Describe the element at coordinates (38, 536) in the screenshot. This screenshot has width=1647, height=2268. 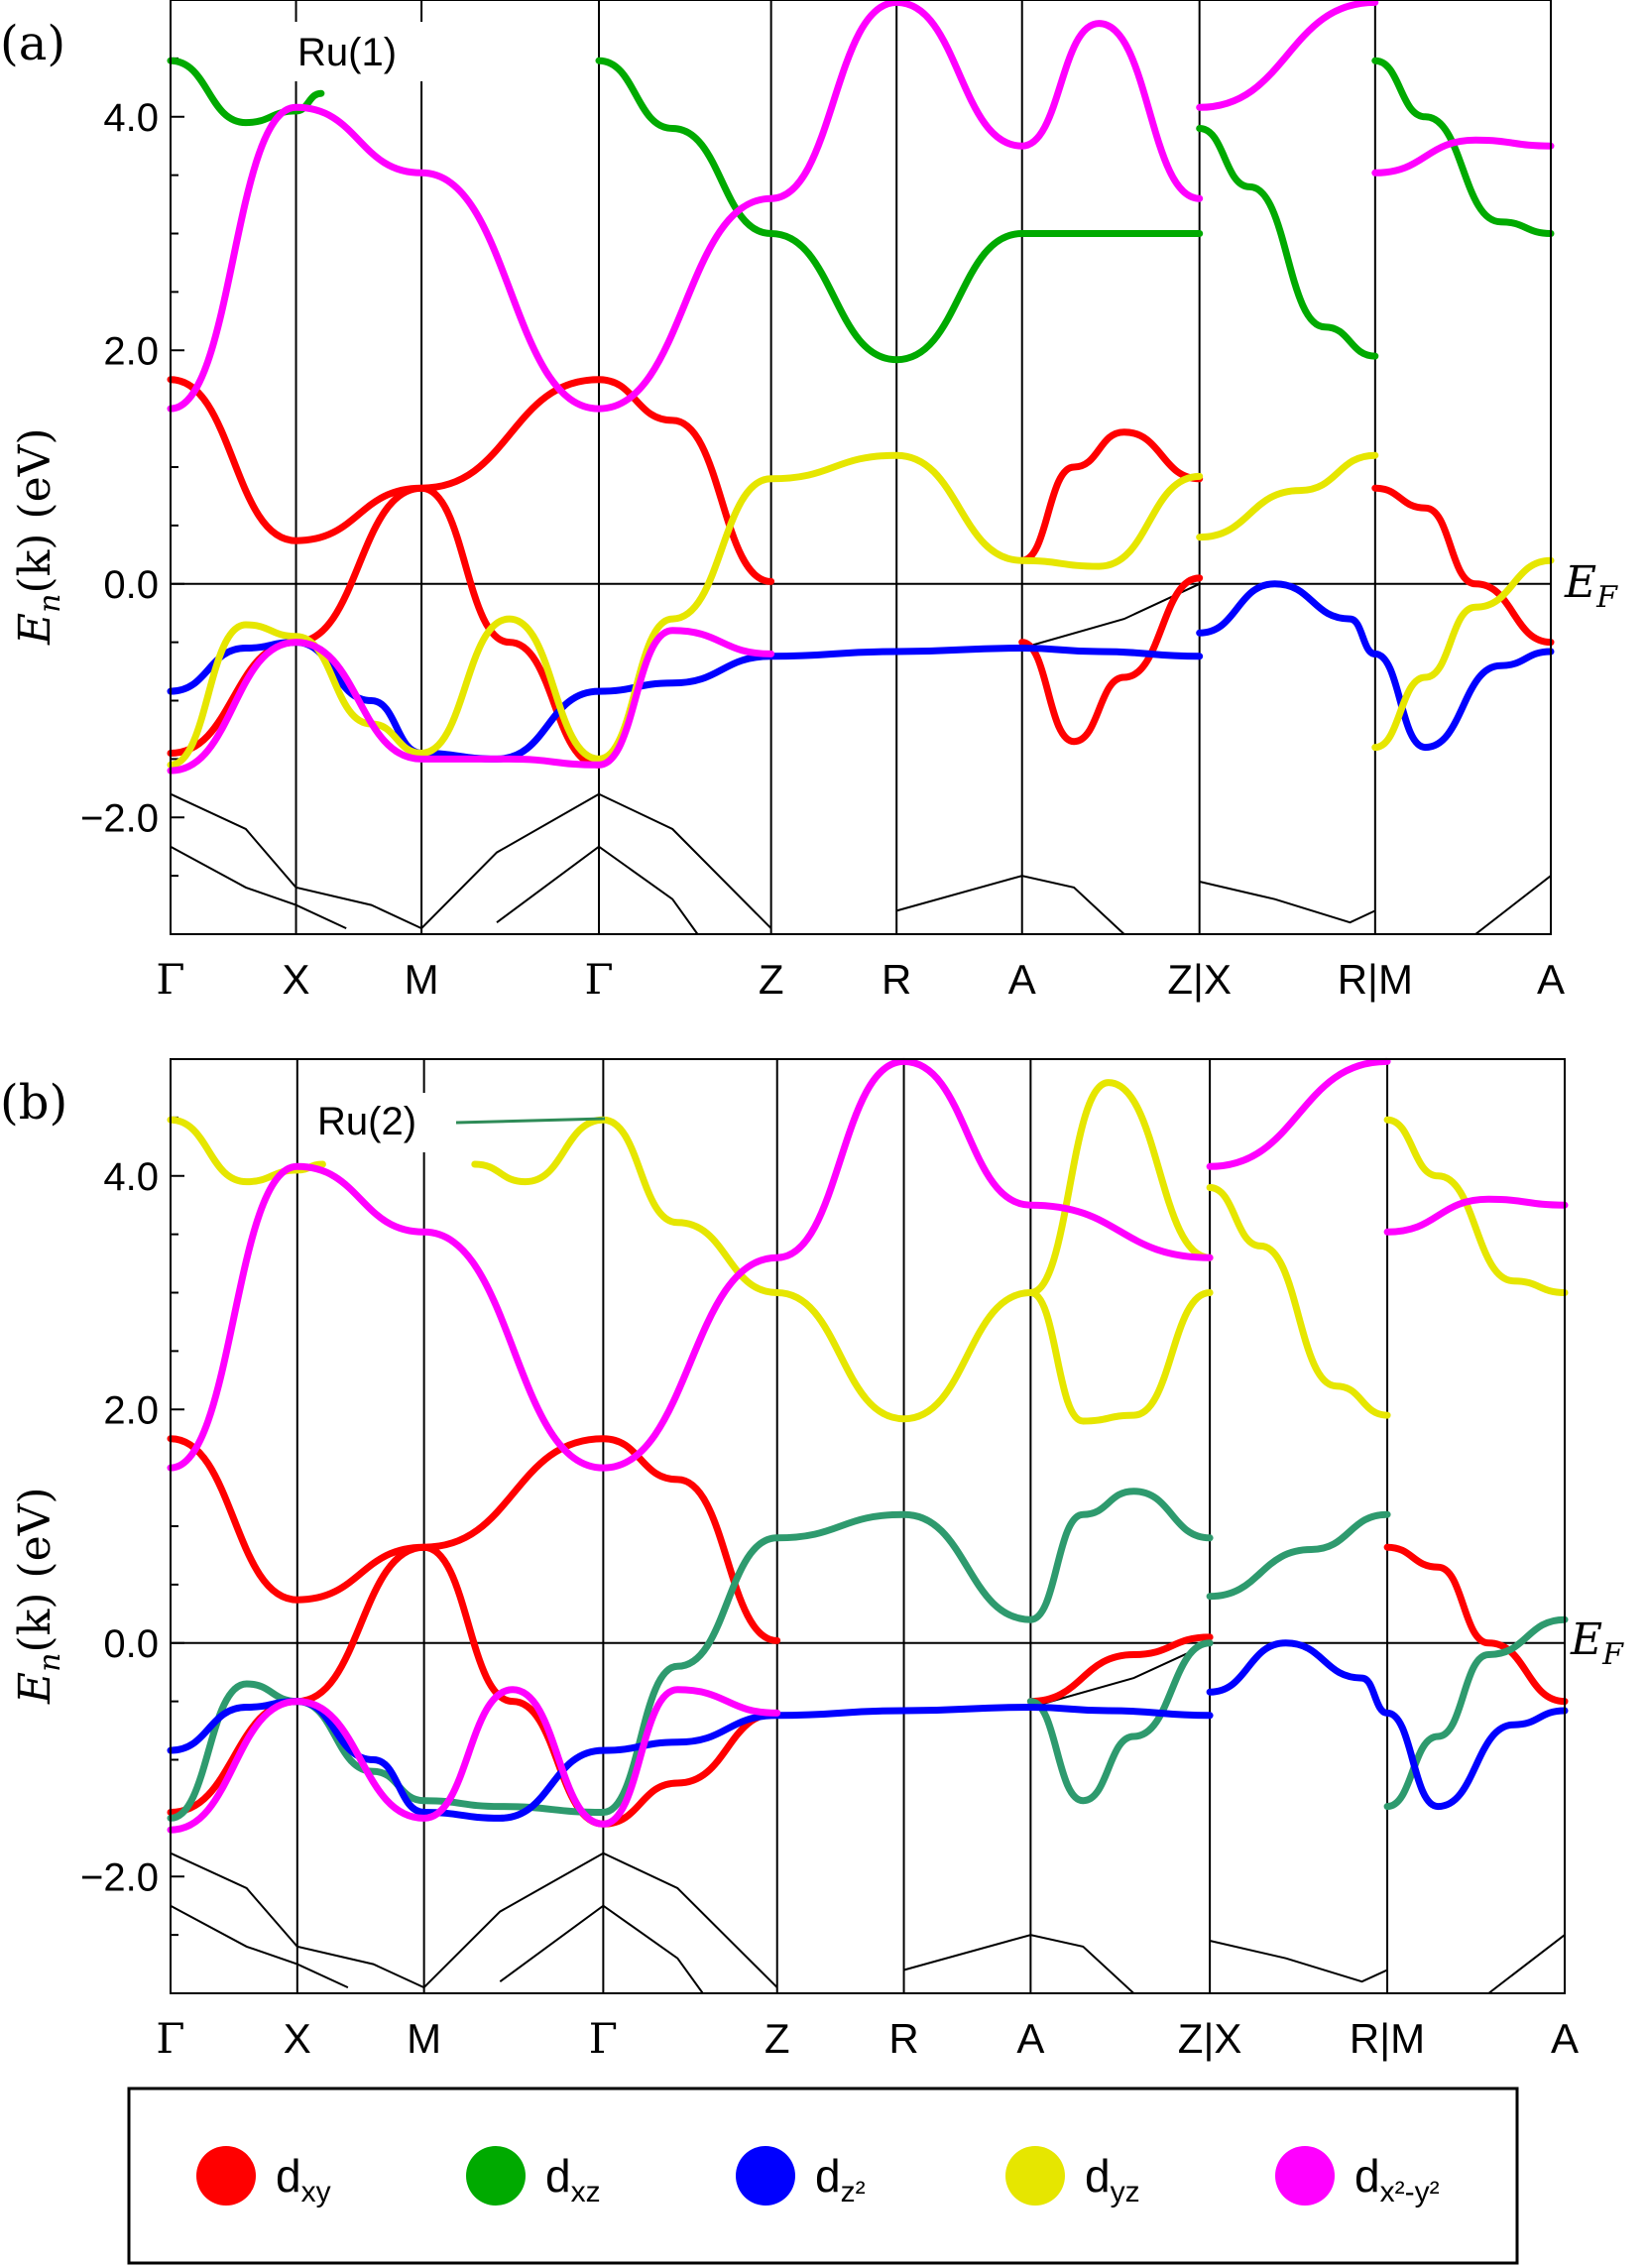
I see `ylabel-a: En(k) (eV)` at that location.